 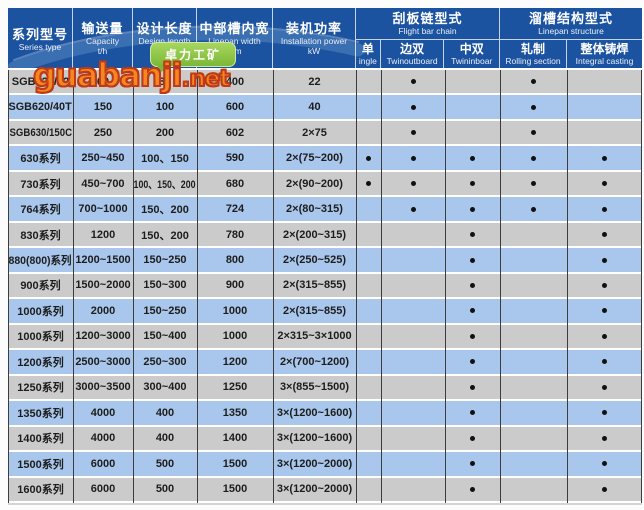 What do you see at coordinates (102, 28) in the screenshot?
I see `col-header-zh: 输送量` at bounding box center [102, 28].